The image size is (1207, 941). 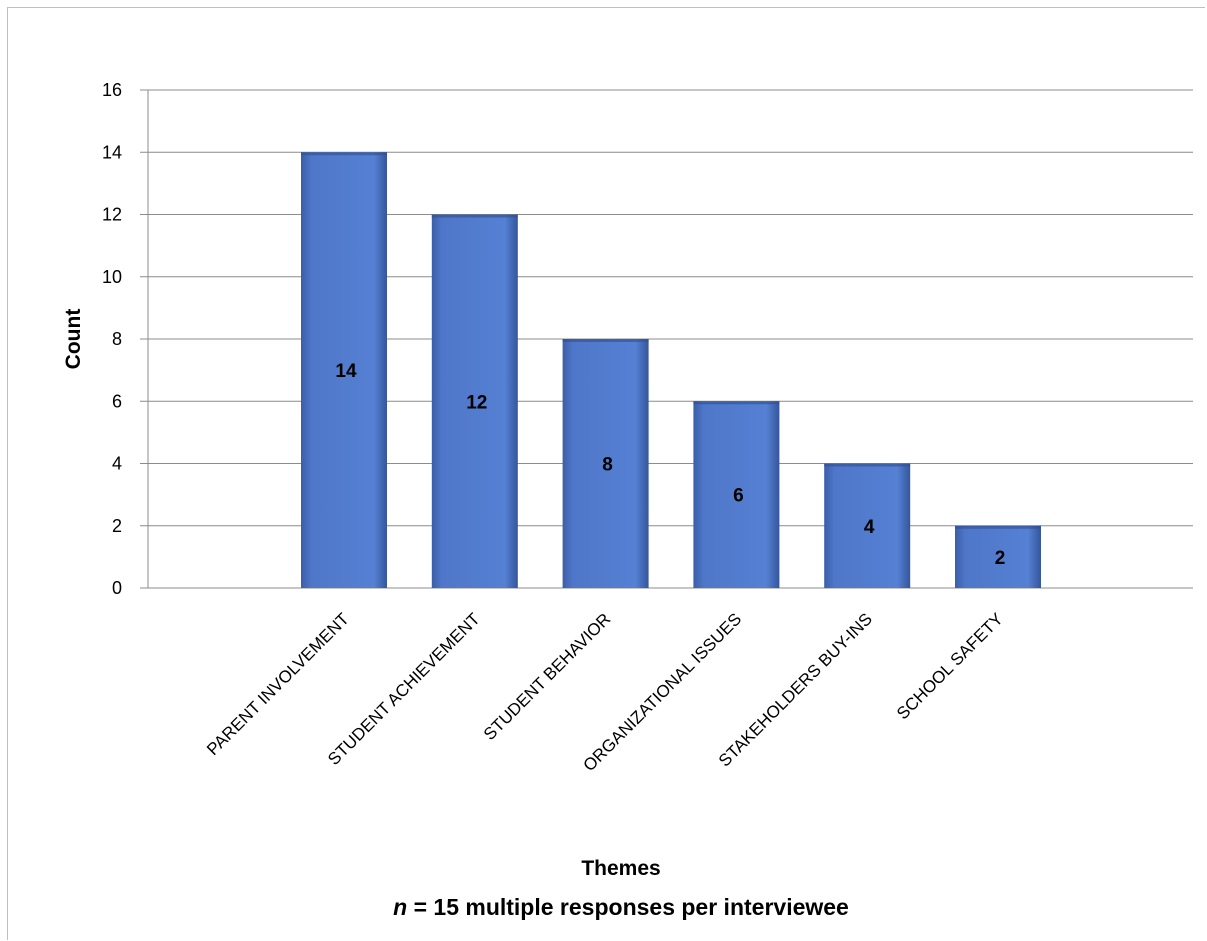 I want to click on data-label-1: 14, so click(x=346, y=371).